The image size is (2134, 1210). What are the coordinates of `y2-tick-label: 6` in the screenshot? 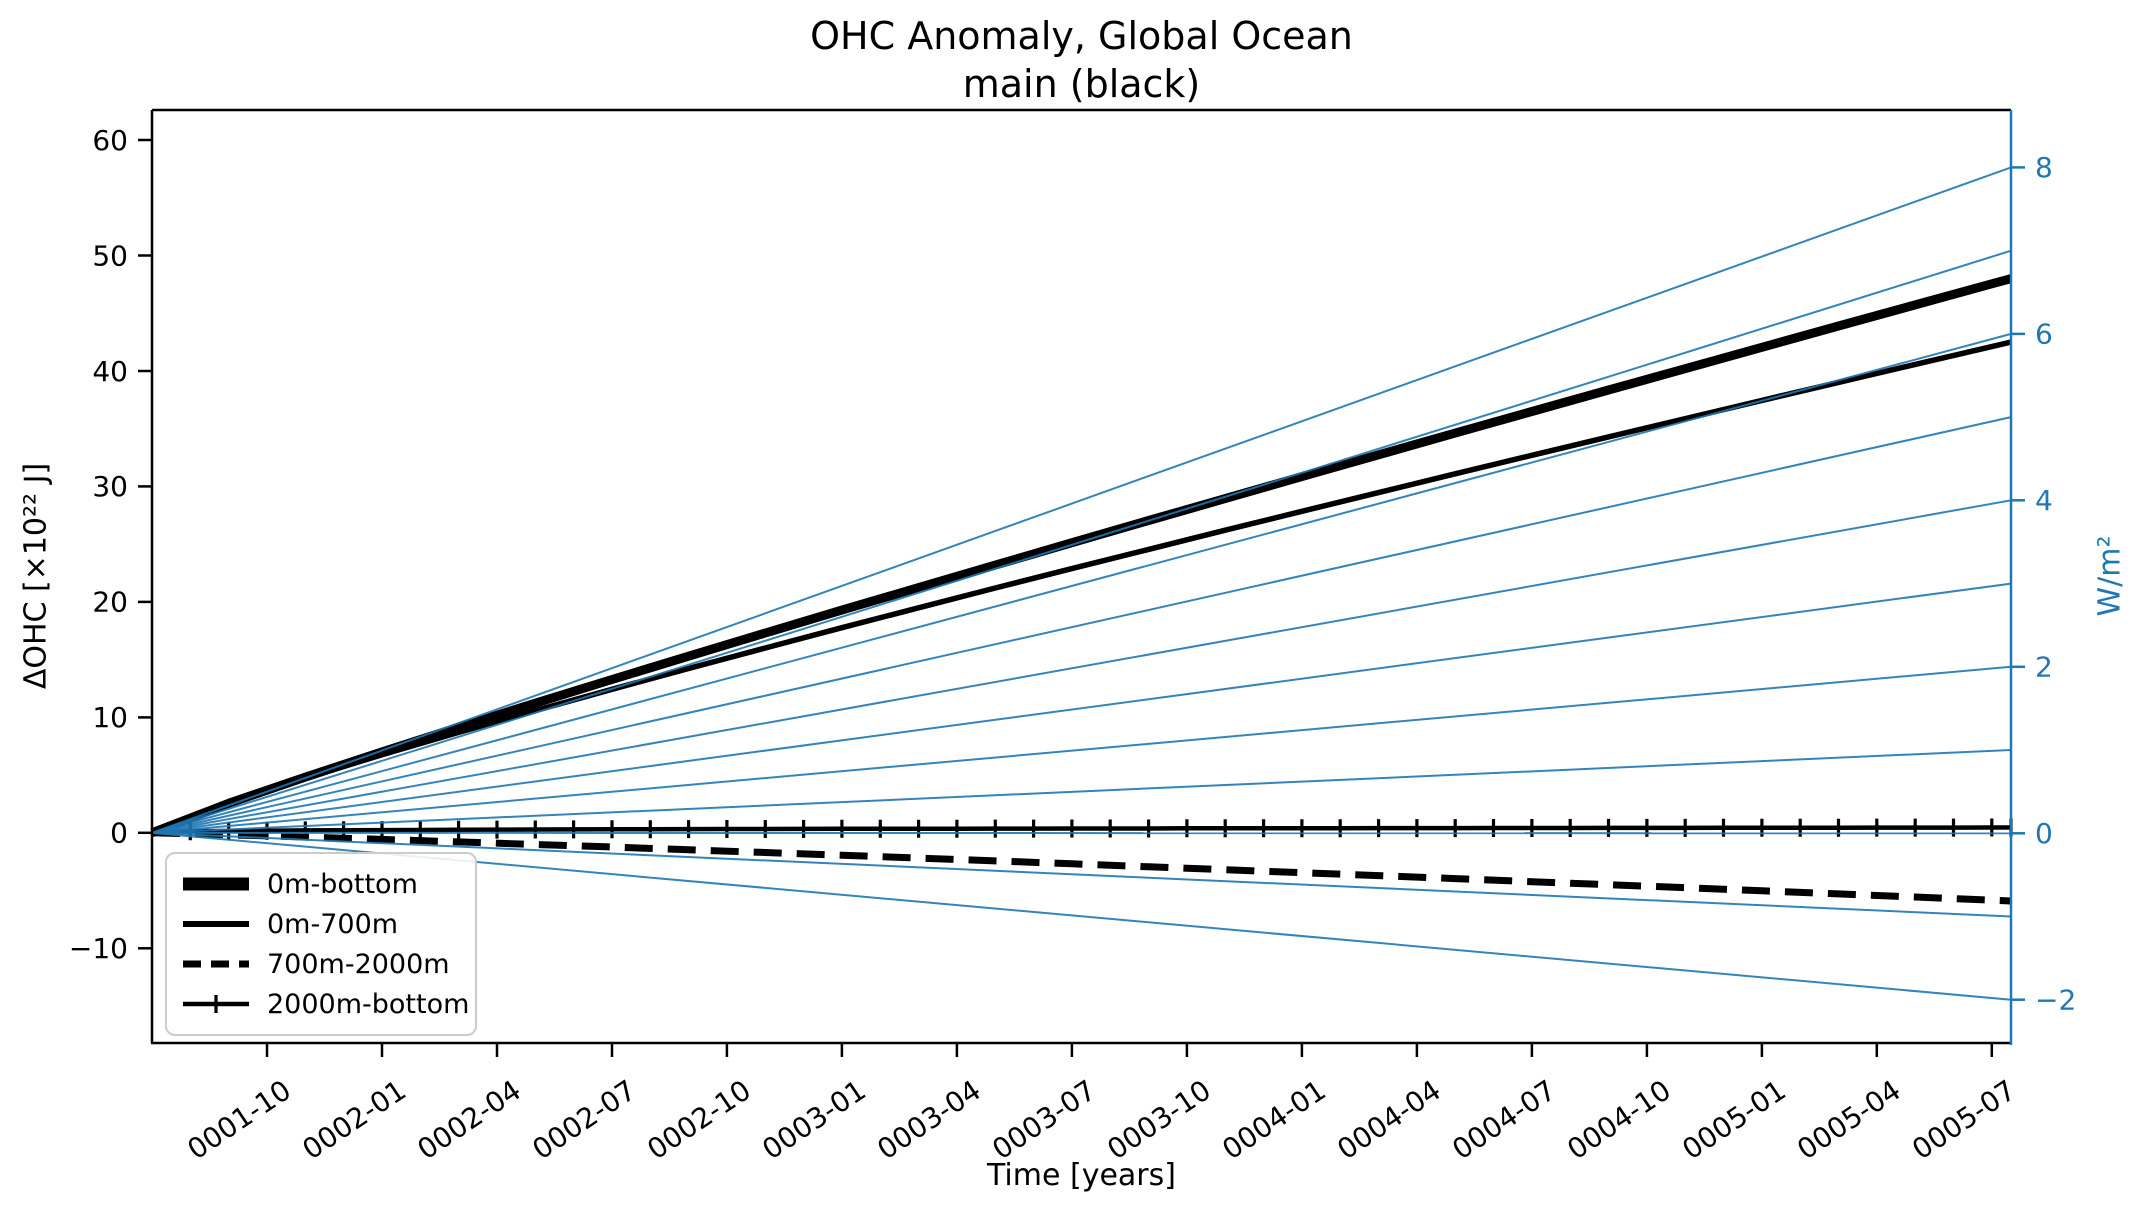 It's located at (2044, 334).